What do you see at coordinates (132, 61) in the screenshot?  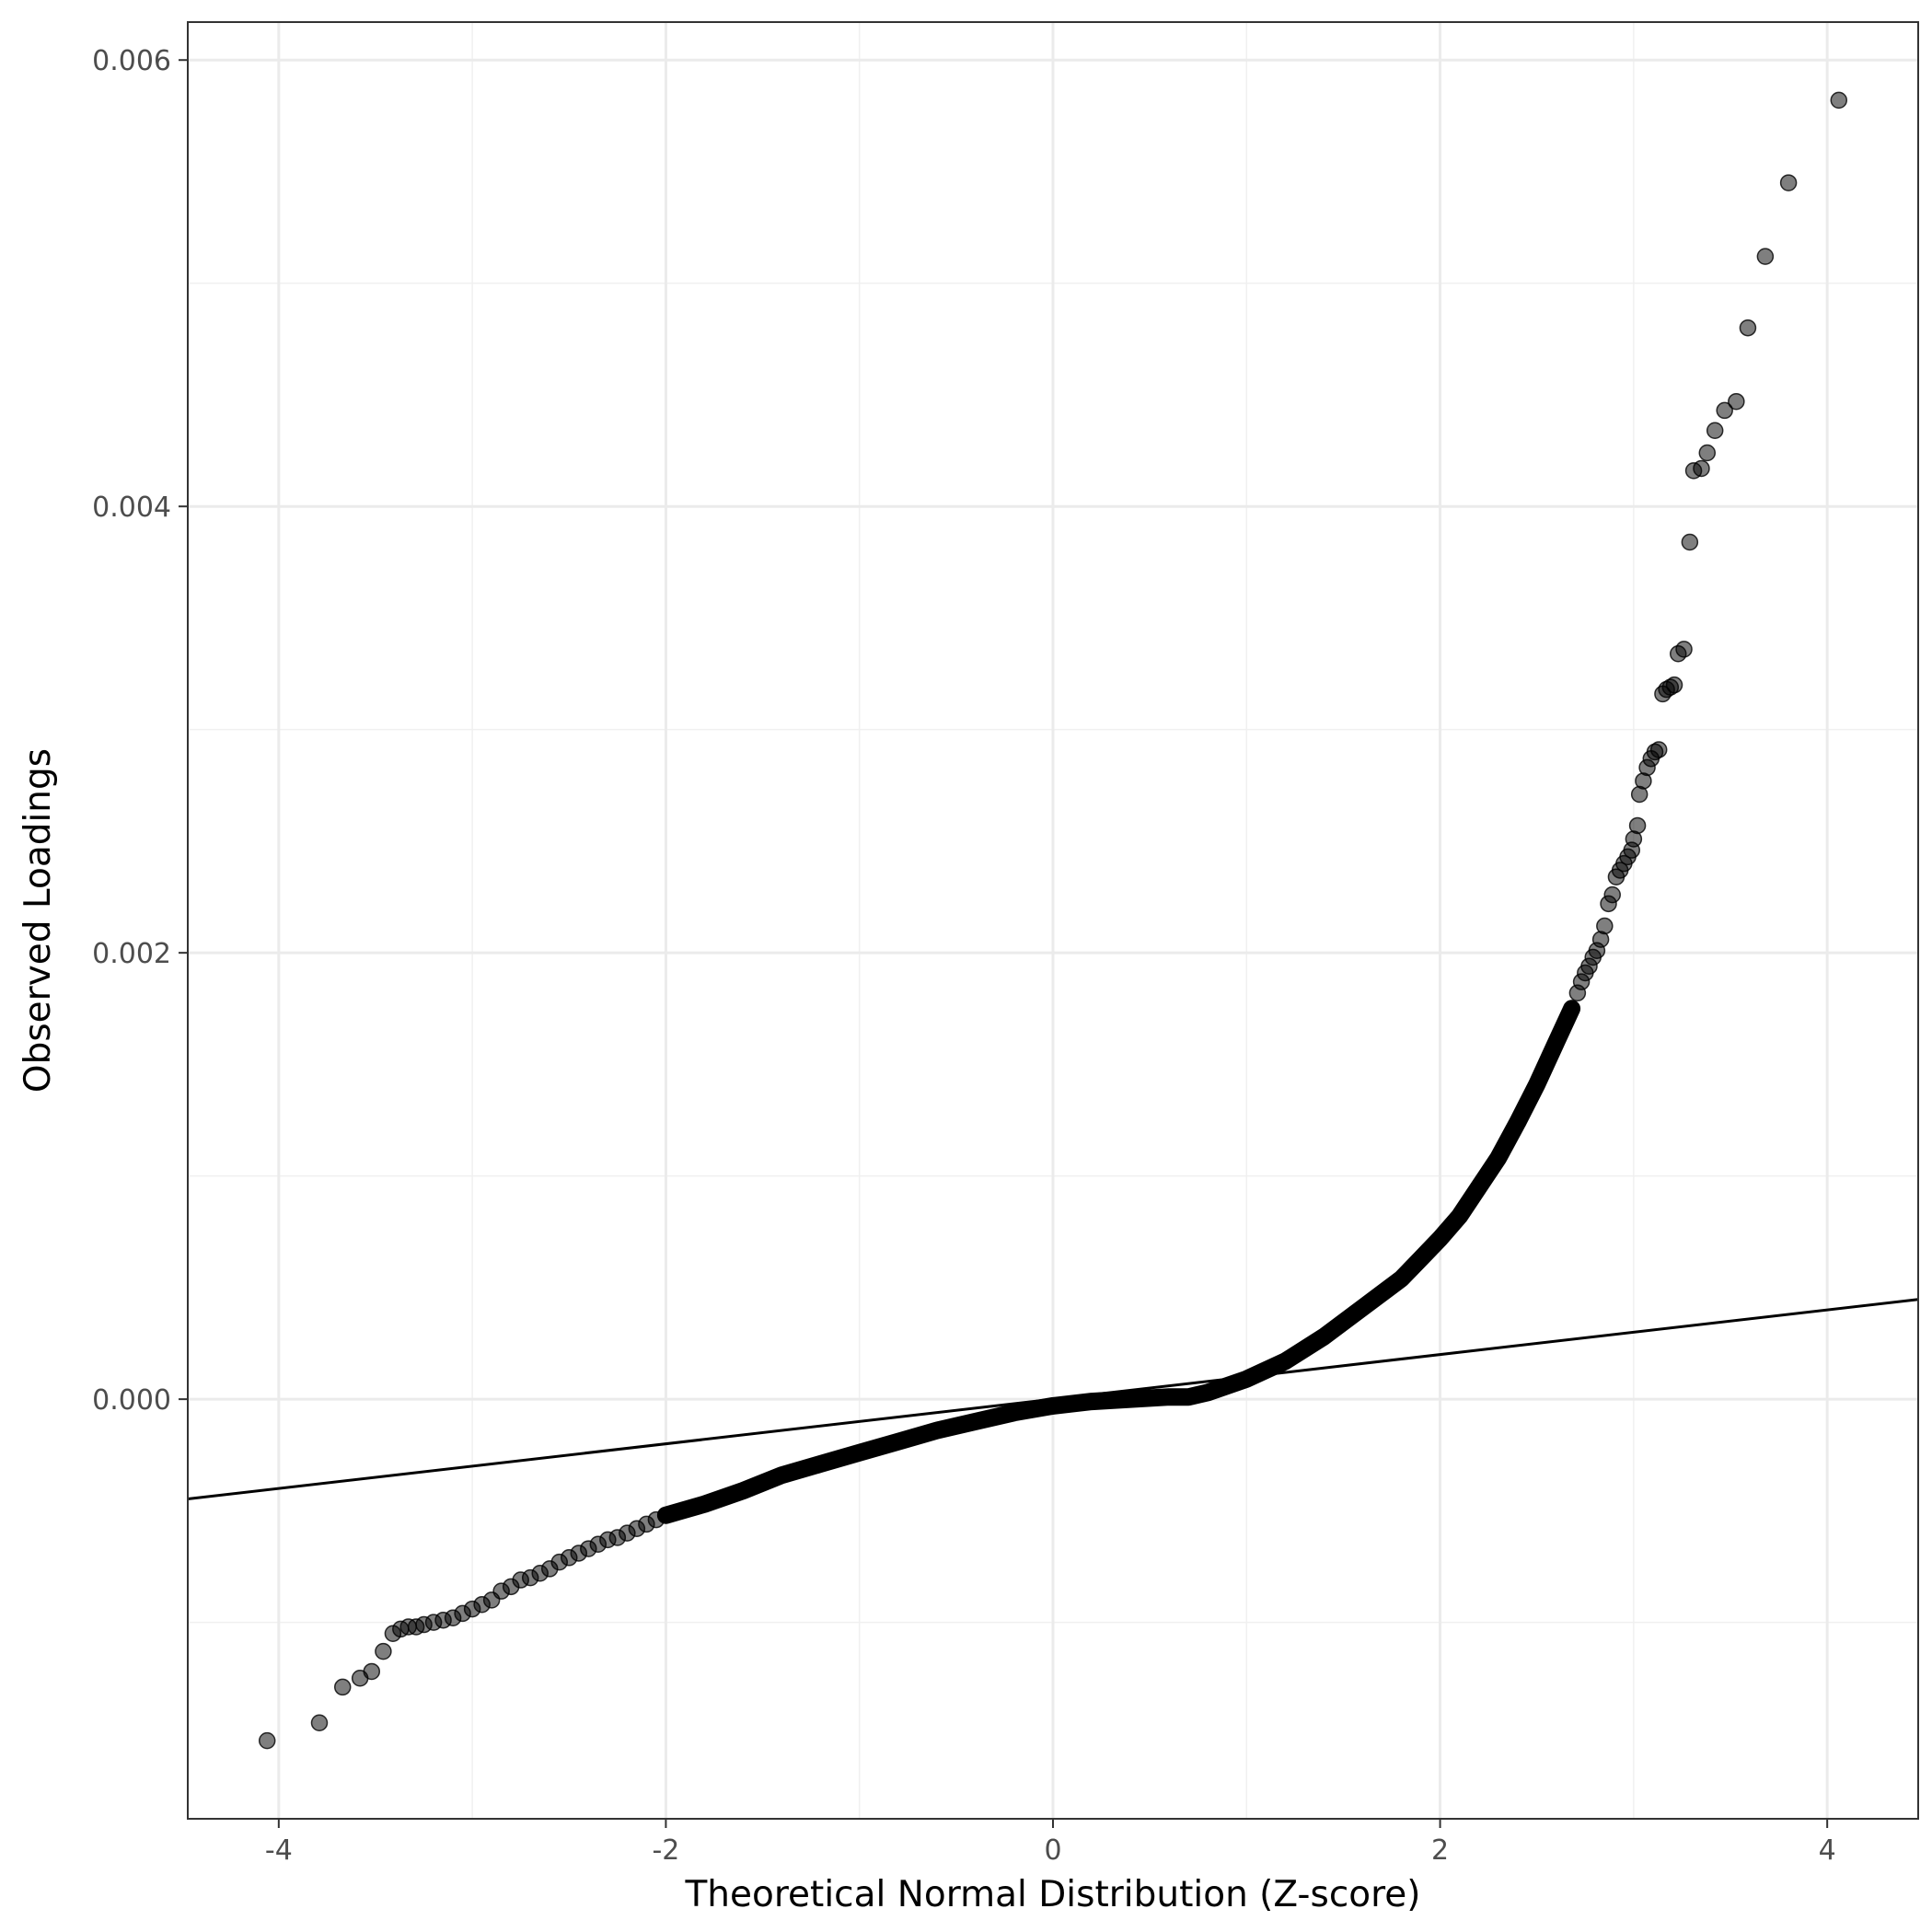 I see `y-tick-label: 0.006` at bounding box center [132, 61].